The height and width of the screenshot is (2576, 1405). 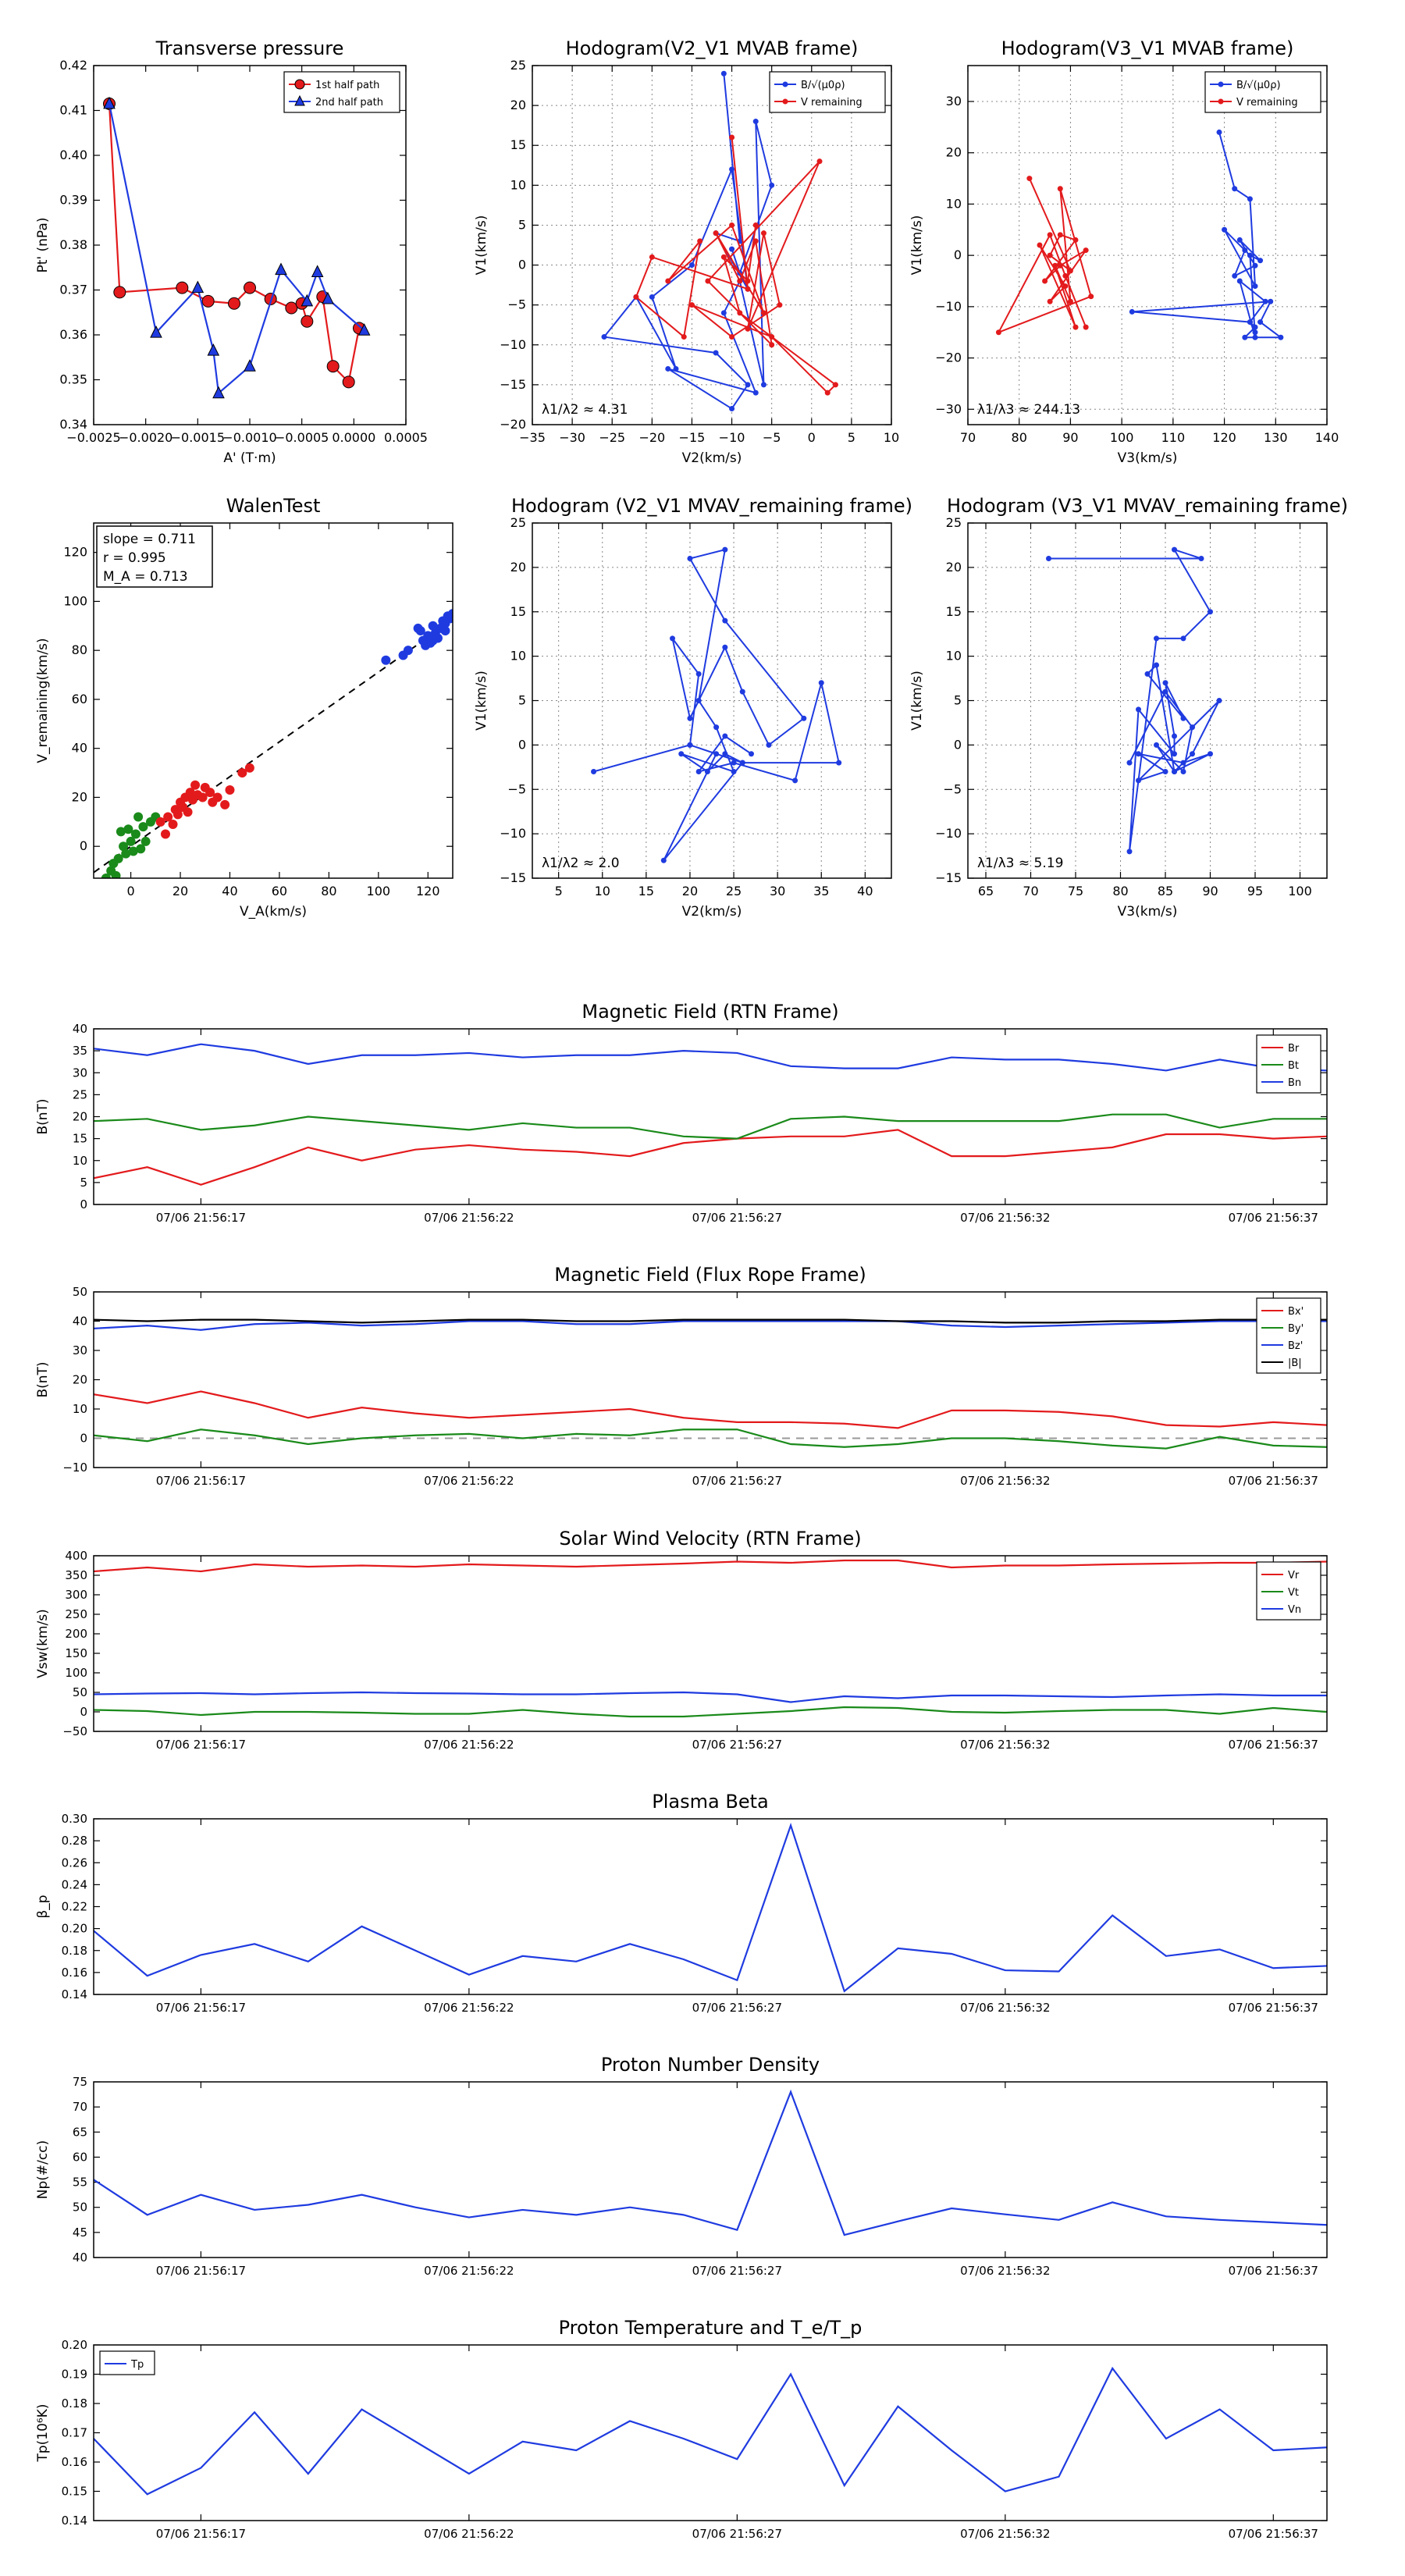 What do you see at coordinates (513, 424) in the screenshot?
I see `y-tick-label: −20` at bounding box center [513, 424].